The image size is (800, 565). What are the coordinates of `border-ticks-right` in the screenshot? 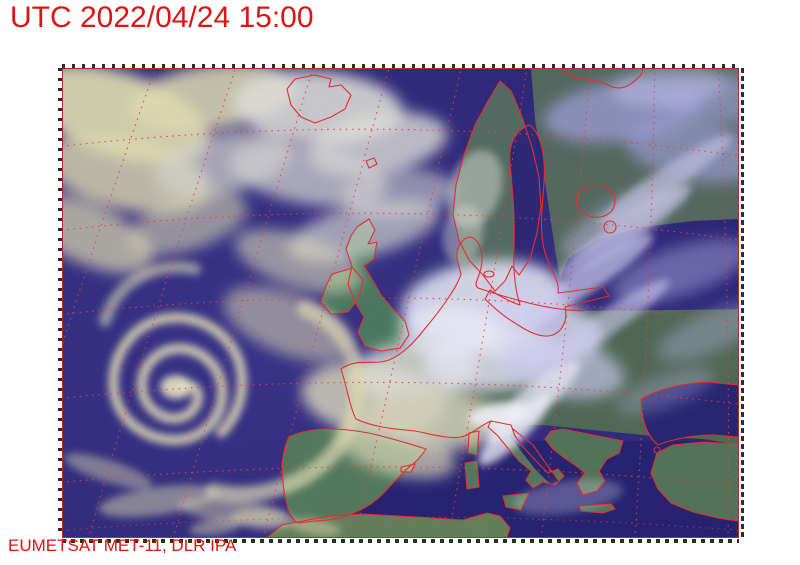 It's located at (742, 303).